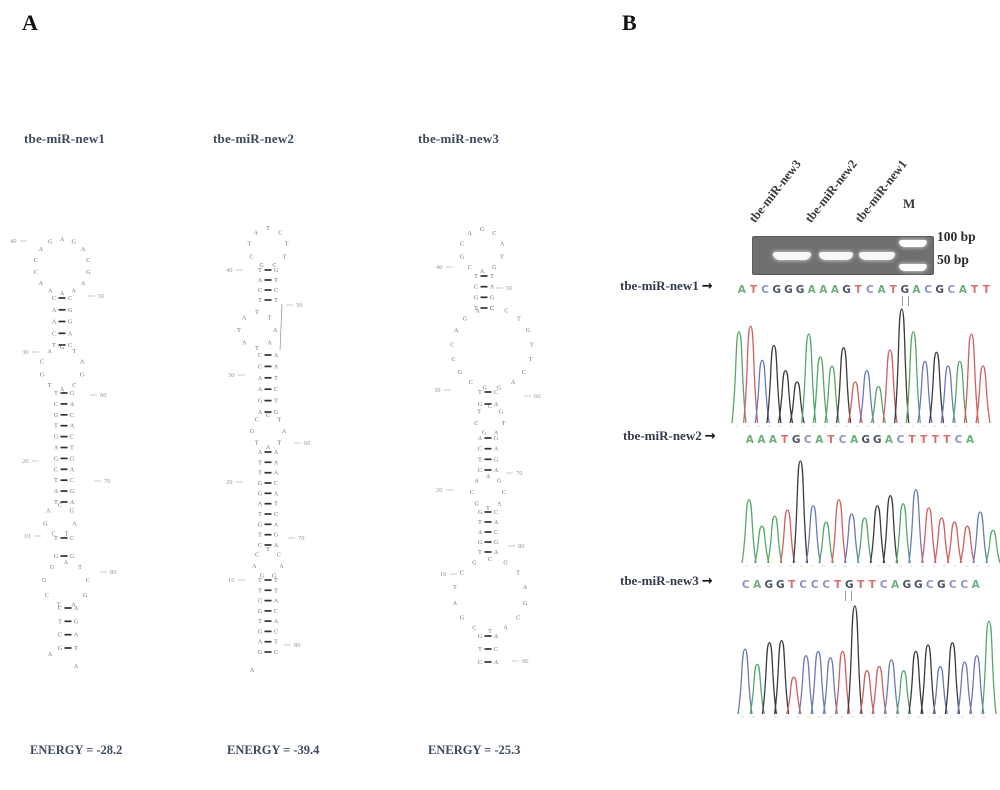 This screenshot has height=790, width=1000. Describe the element at coordinates (909, 203) in the screenshot. I see `marker-lane-label: M` at that location.